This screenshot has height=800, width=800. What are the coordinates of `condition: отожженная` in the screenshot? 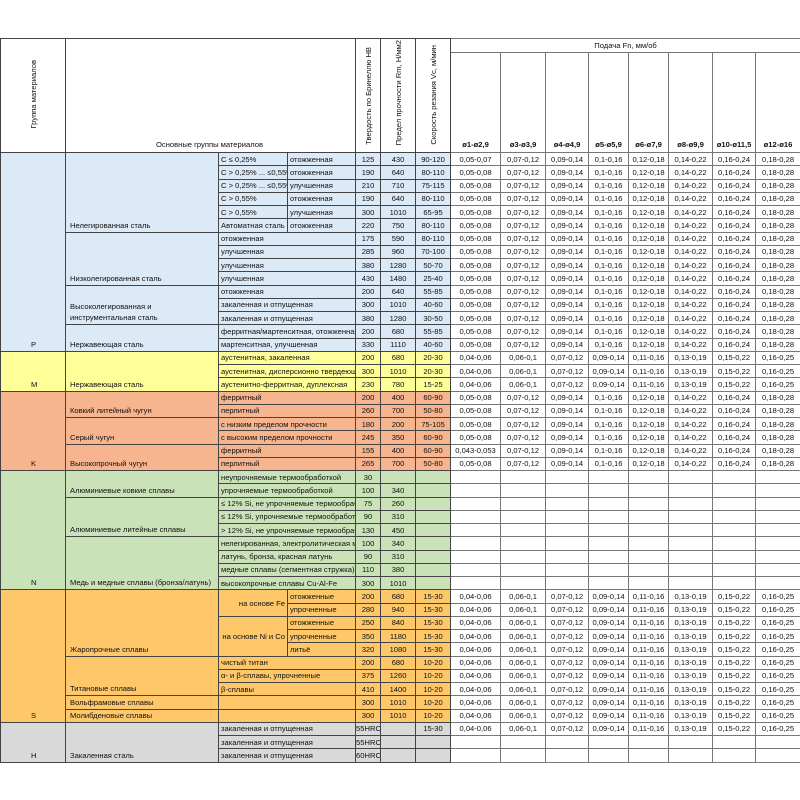 It's located at (321, 172).